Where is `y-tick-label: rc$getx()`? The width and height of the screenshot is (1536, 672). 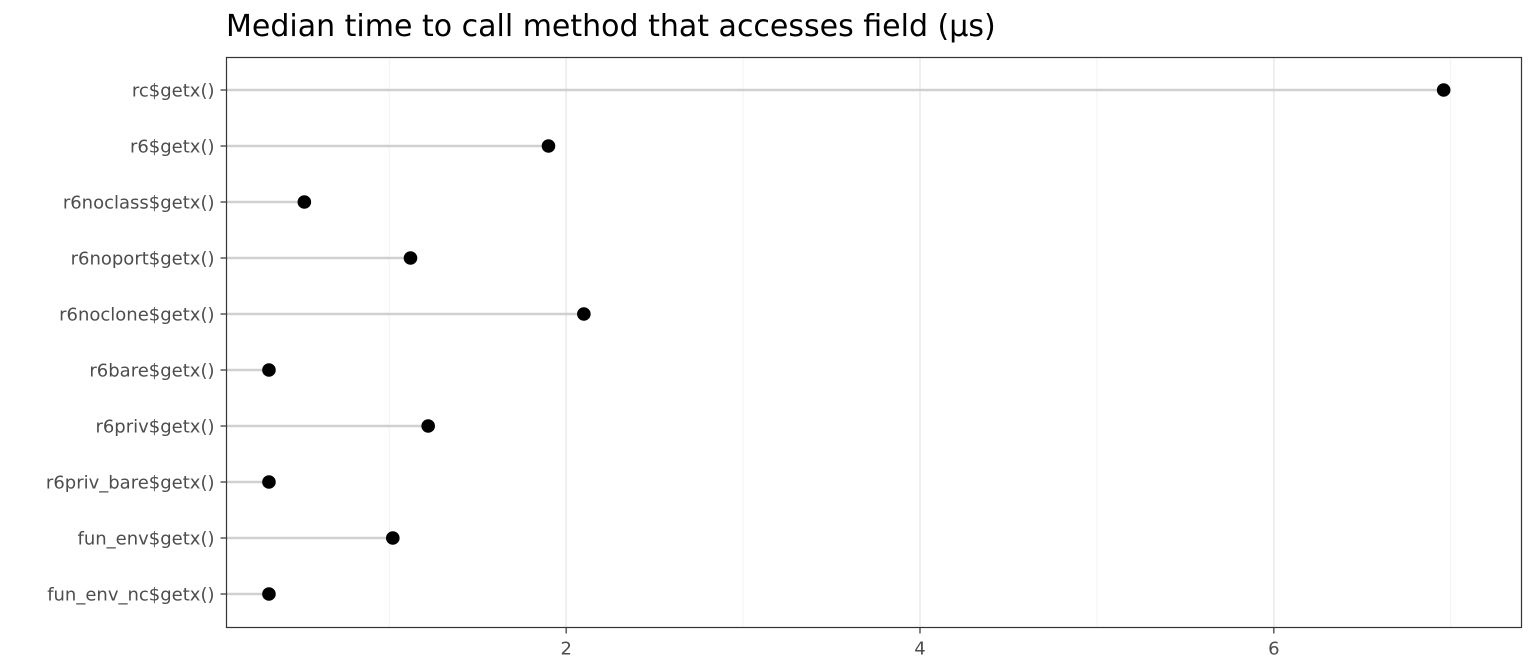 y-tick-label: rc$getx() is located at coordinates (173, 91).